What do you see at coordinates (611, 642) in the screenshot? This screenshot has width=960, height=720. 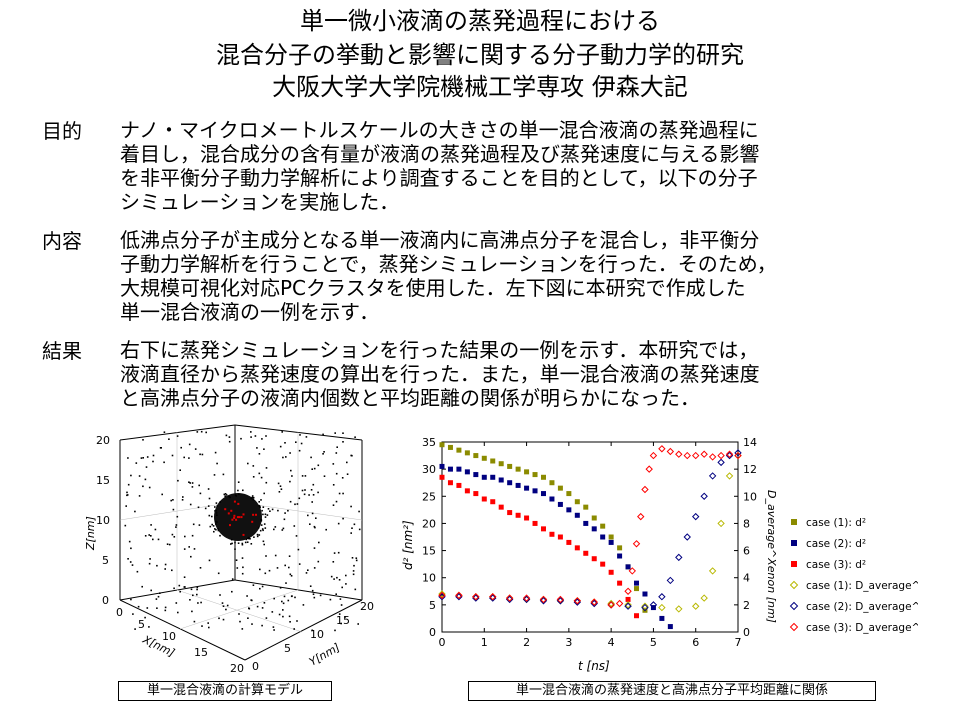 I see `x-tick-label: 4` at bounding box center [611, 642].